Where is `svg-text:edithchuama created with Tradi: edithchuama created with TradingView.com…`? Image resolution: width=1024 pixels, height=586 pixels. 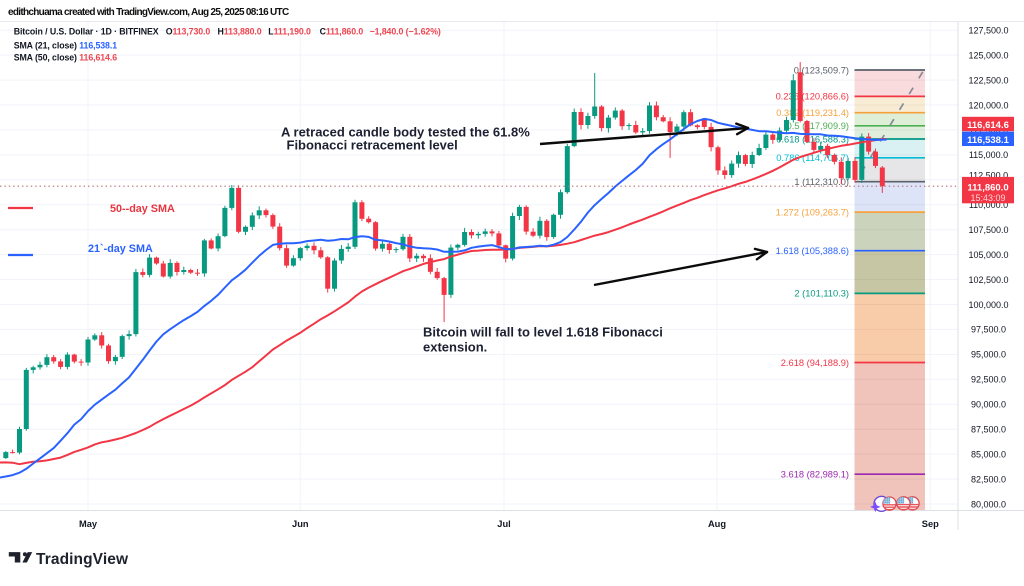
svg-text:edithchuama created with Tradi: edithchuama created with TradingView.com… is located at coordinates (148, 12).